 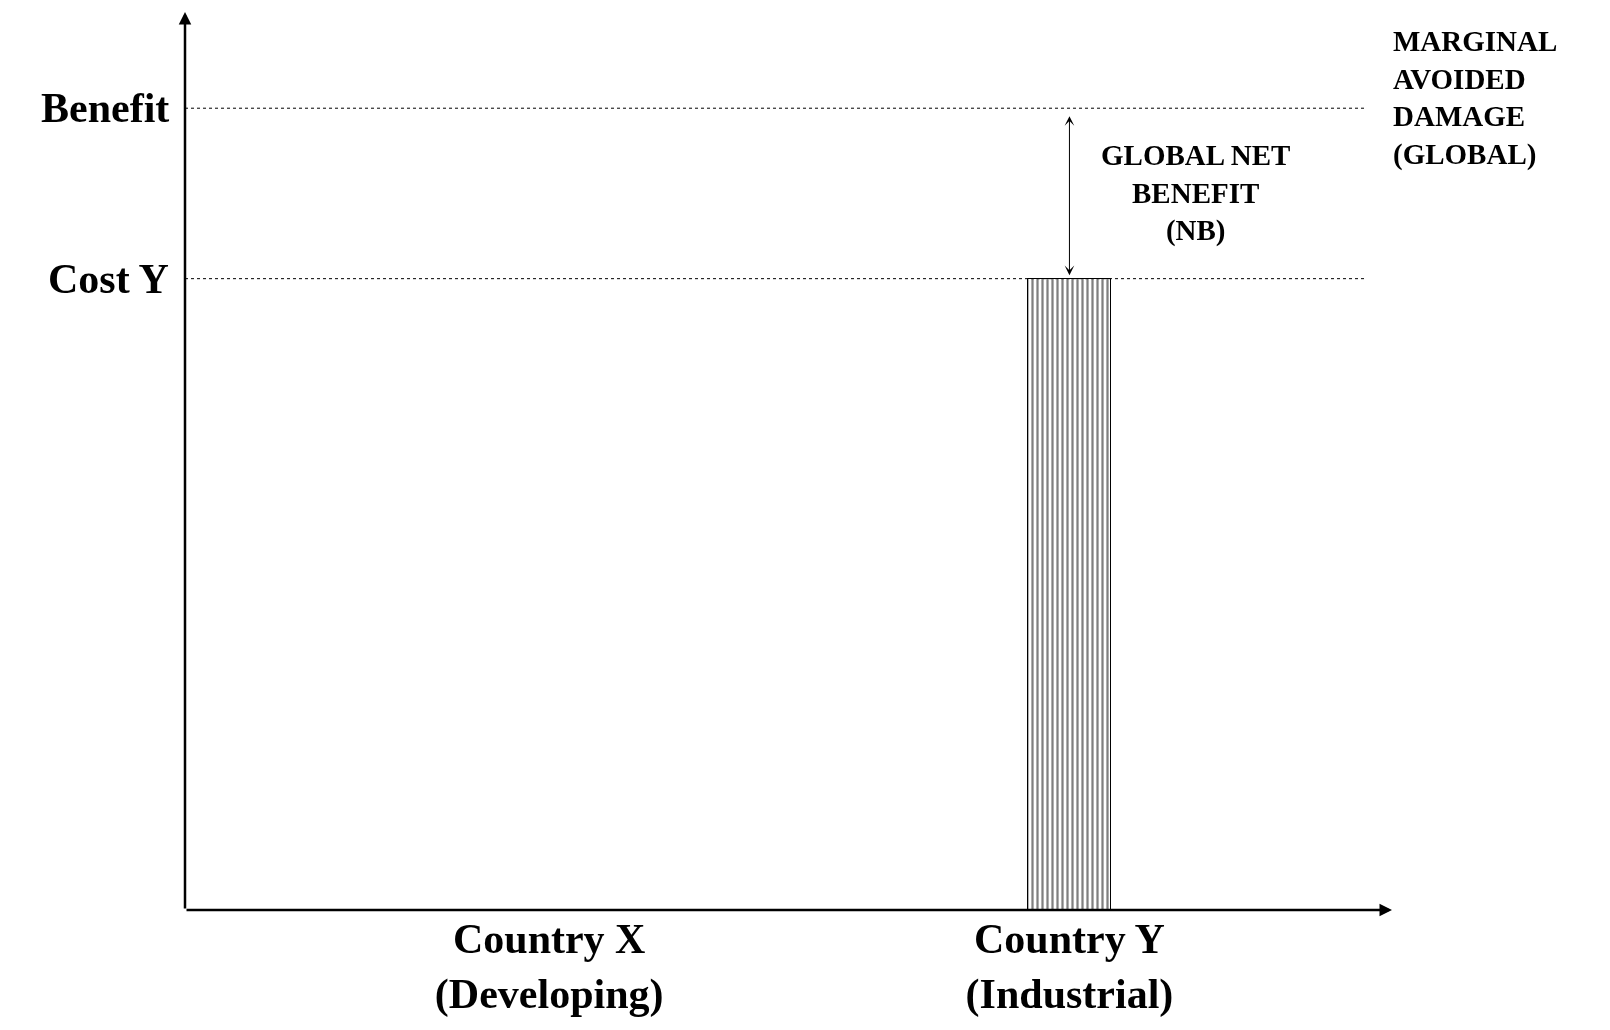 I want to click on x-tick-label: Country Y (Industrial), so click(x=1069, y=967).